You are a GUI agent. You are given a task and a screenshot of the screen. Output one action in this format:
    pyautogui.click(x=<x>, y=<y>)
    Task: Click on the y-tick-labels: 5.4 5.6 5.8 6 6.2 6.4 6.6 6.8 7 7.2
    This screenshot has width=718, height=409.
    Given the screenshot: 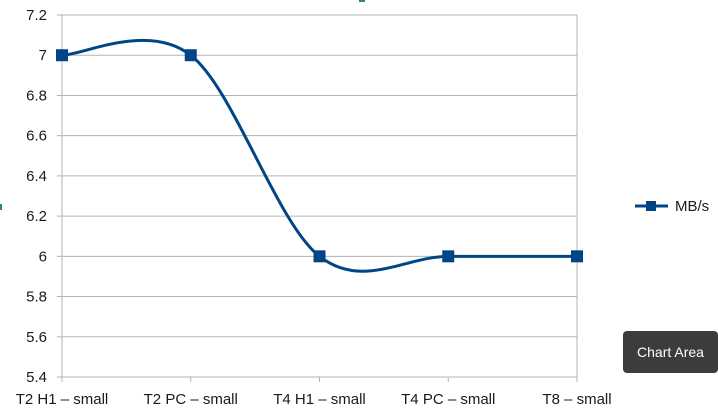 What is the action you would take?
    pyautogui.click(x=36, y=196)
    